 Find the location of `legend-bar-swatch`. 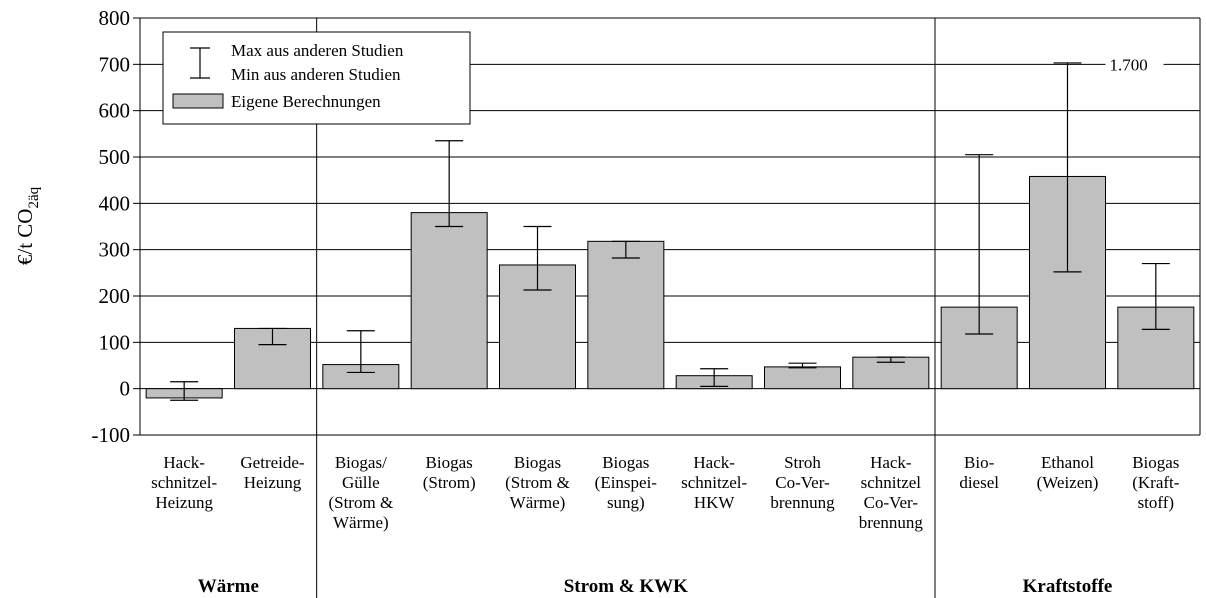

legend-bar-swatch is located at coordinates (198, 101).